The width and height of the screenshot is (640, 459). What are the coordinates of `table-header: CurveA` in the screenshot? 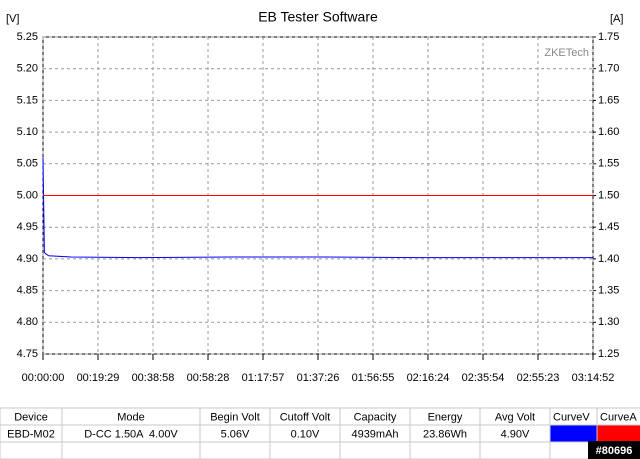 It's located at (618, 417).